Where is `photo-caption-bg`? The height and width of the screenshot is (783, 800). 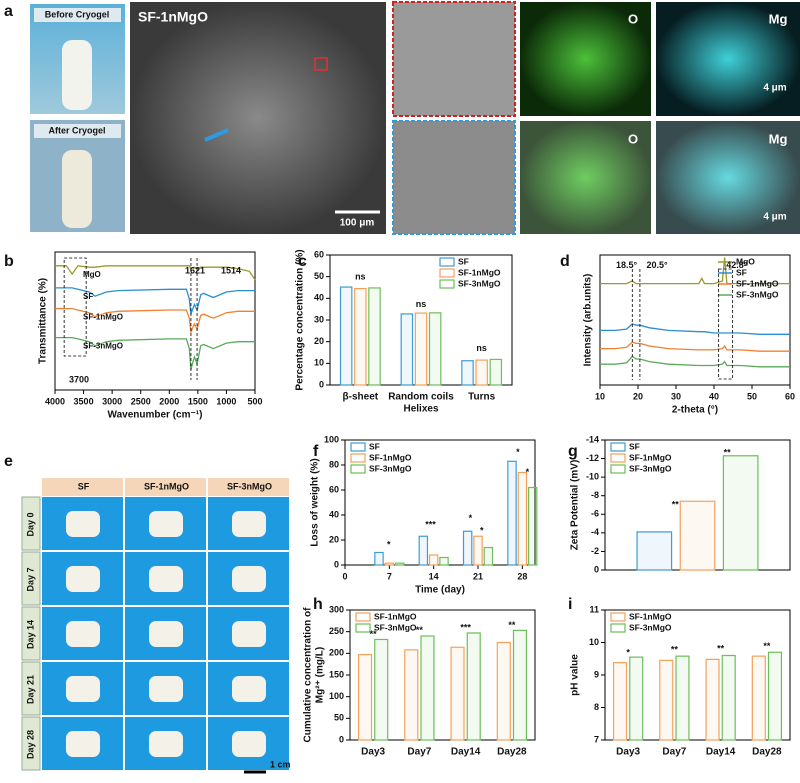 photo-caption-bg is located at coordinates (77, 15).